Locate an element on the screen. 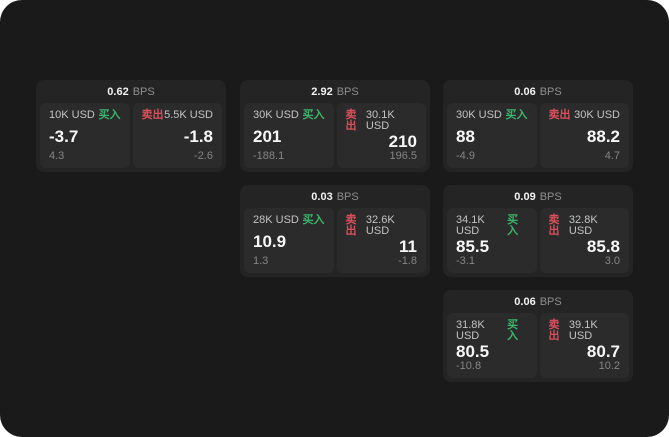 This screenshot has height=437, width=669. sell-panel: 卖出 30K USD 88.2 4.7 is located at coordinates (584, 135).